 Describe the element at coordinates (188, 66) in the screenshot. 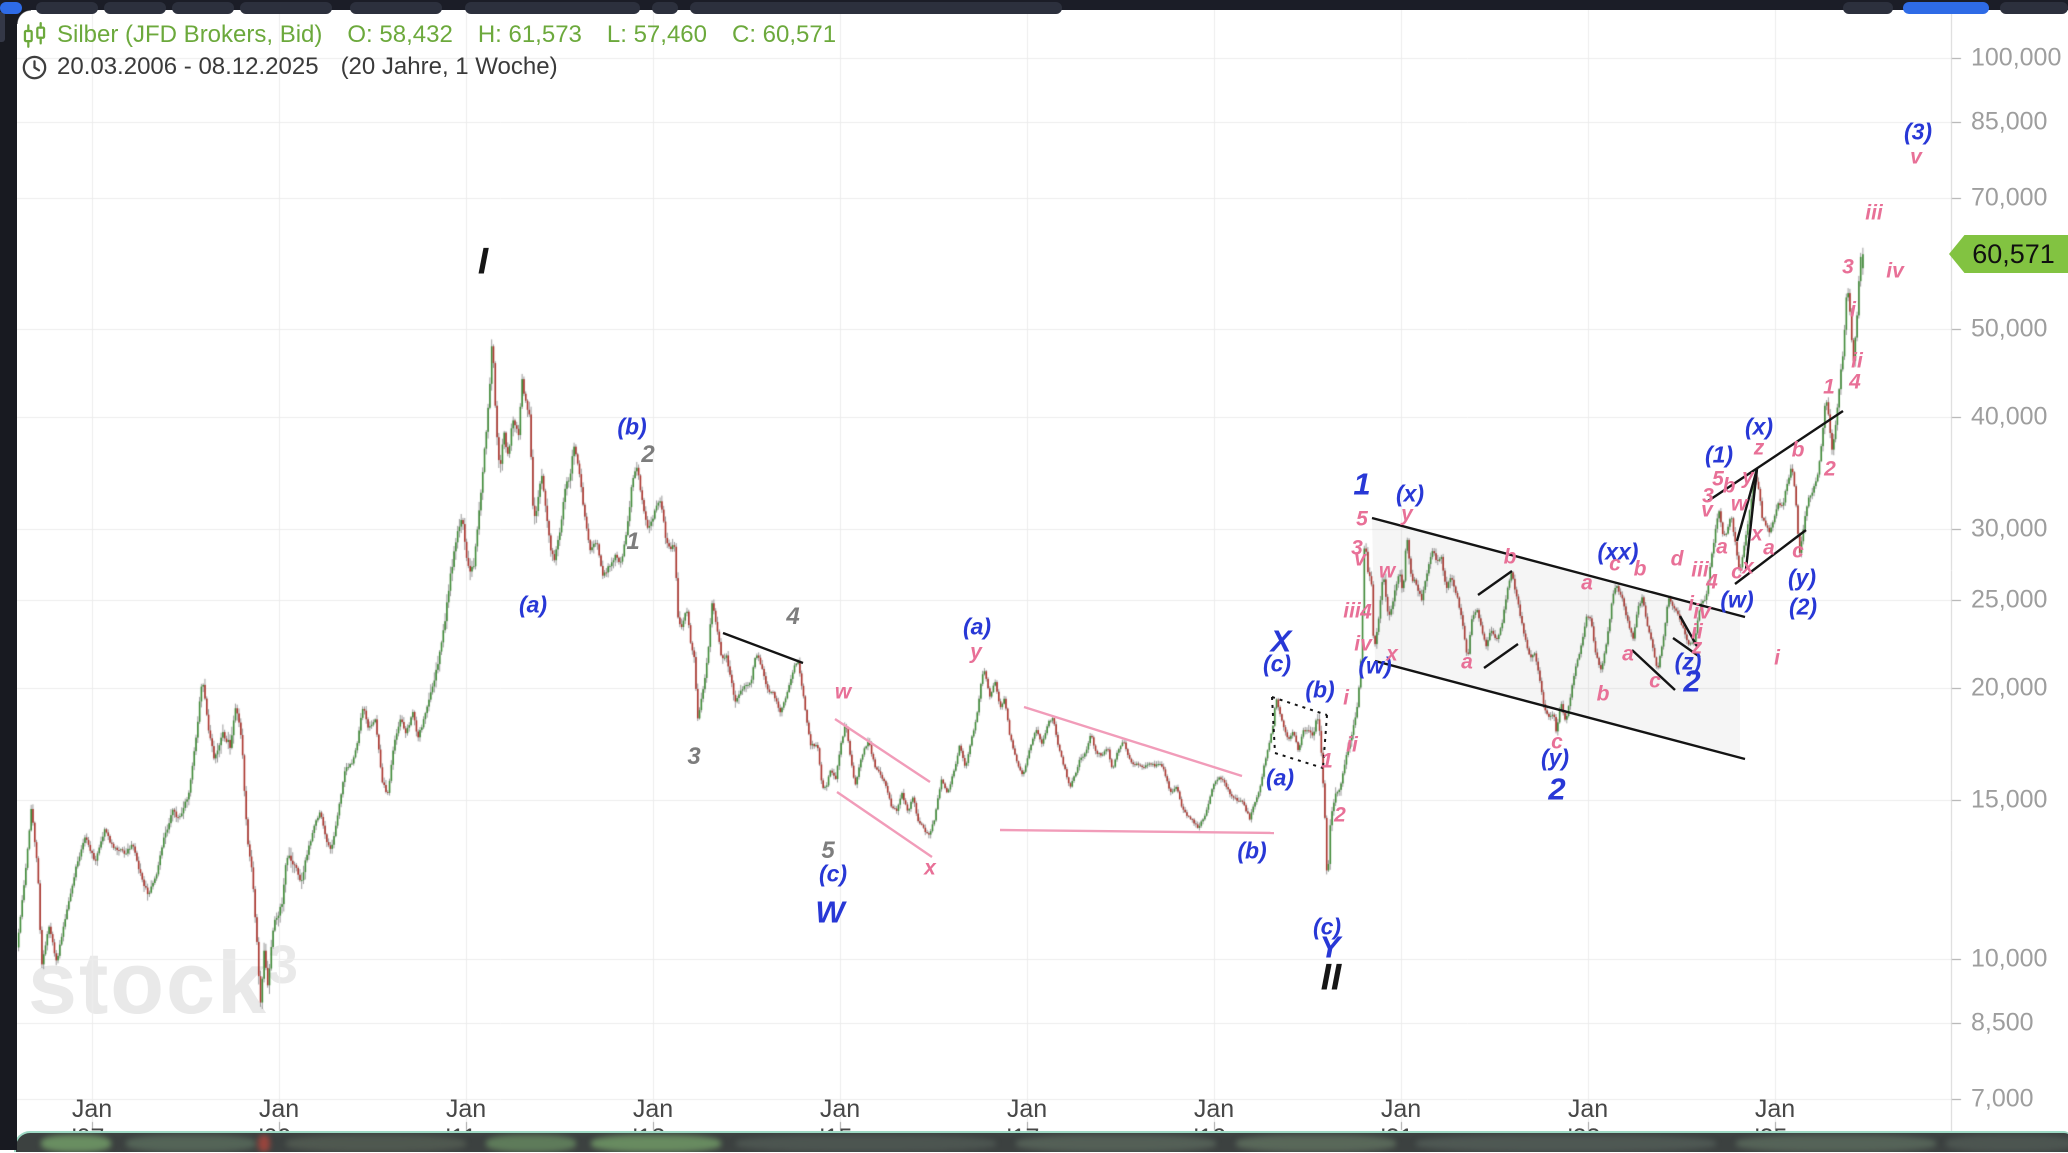

I see `date-range: 20.03.2006 - 08.12.2025` at that location.